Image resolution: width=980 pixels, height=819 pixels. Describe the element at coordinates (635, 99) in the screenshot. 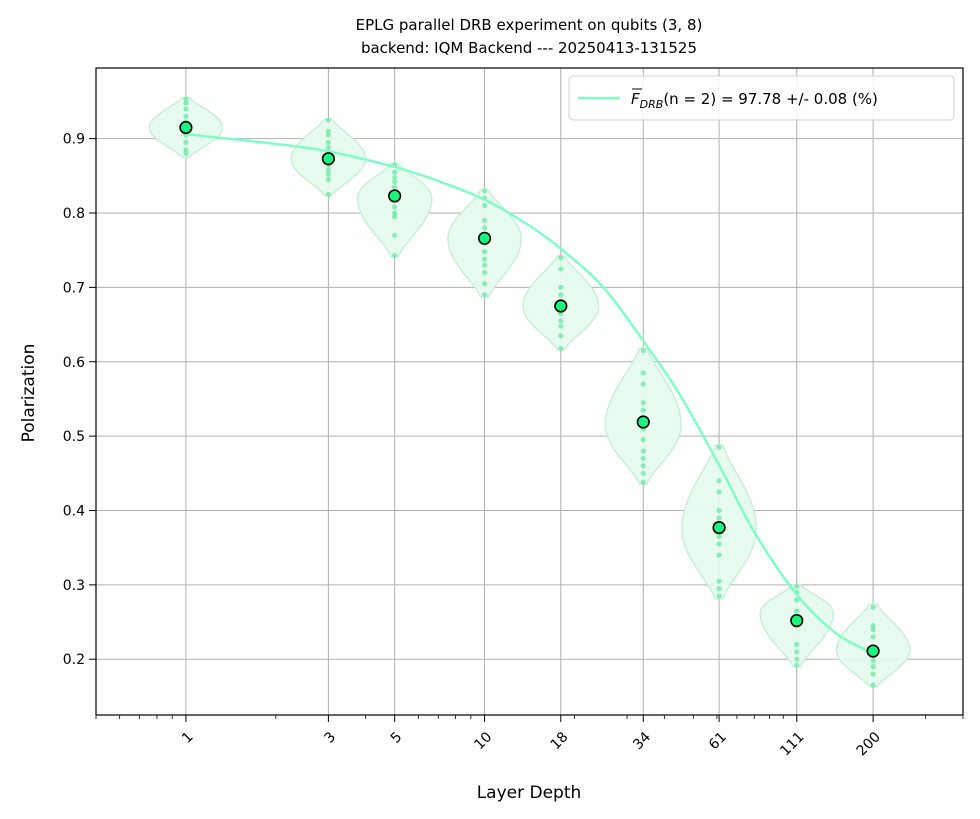

I see `legend-f: F` at that location.